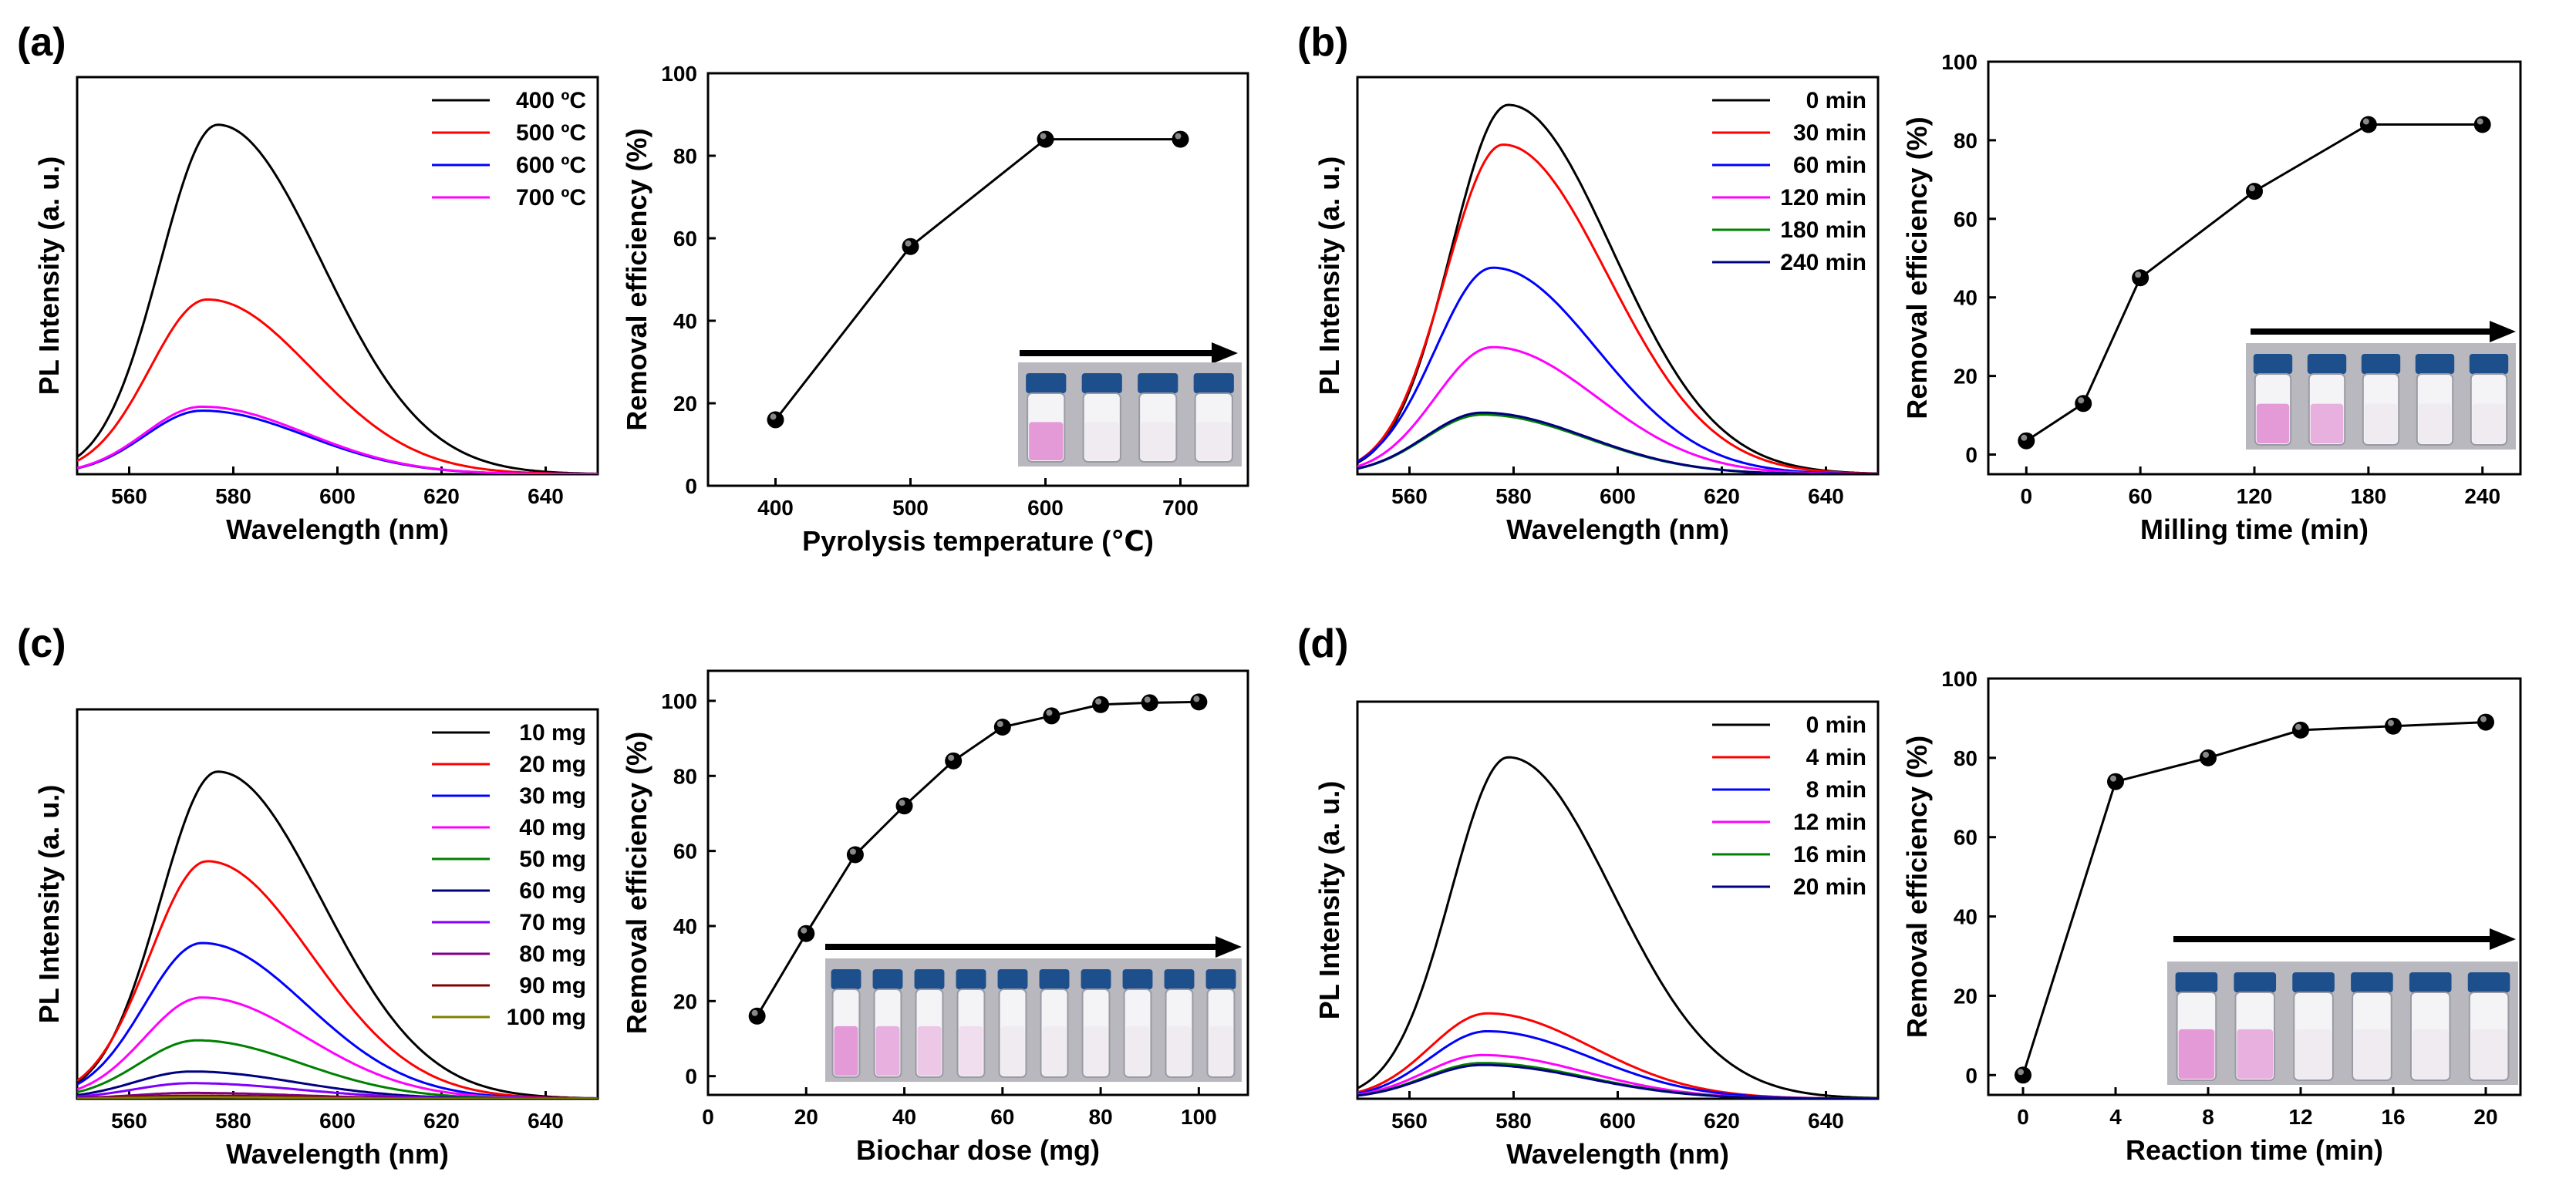  Describe the element at coordinates (551, 100) in the screenshot. I see `legend-label-0: 400 ºC` at that location.